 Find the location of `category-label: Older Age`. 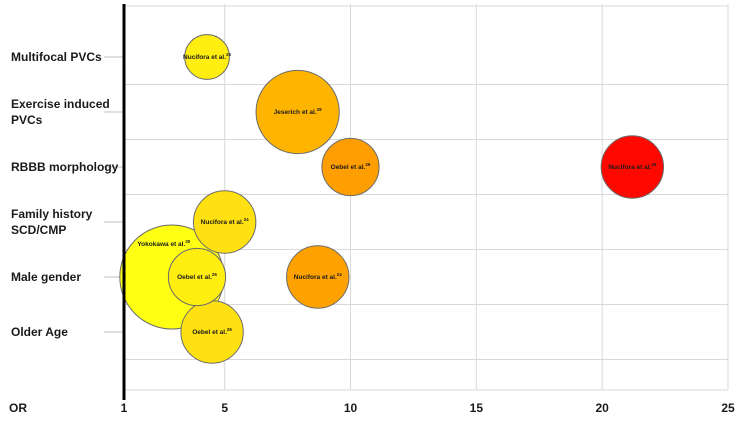

category-label: Older Age is located at coordinates (39, 332).